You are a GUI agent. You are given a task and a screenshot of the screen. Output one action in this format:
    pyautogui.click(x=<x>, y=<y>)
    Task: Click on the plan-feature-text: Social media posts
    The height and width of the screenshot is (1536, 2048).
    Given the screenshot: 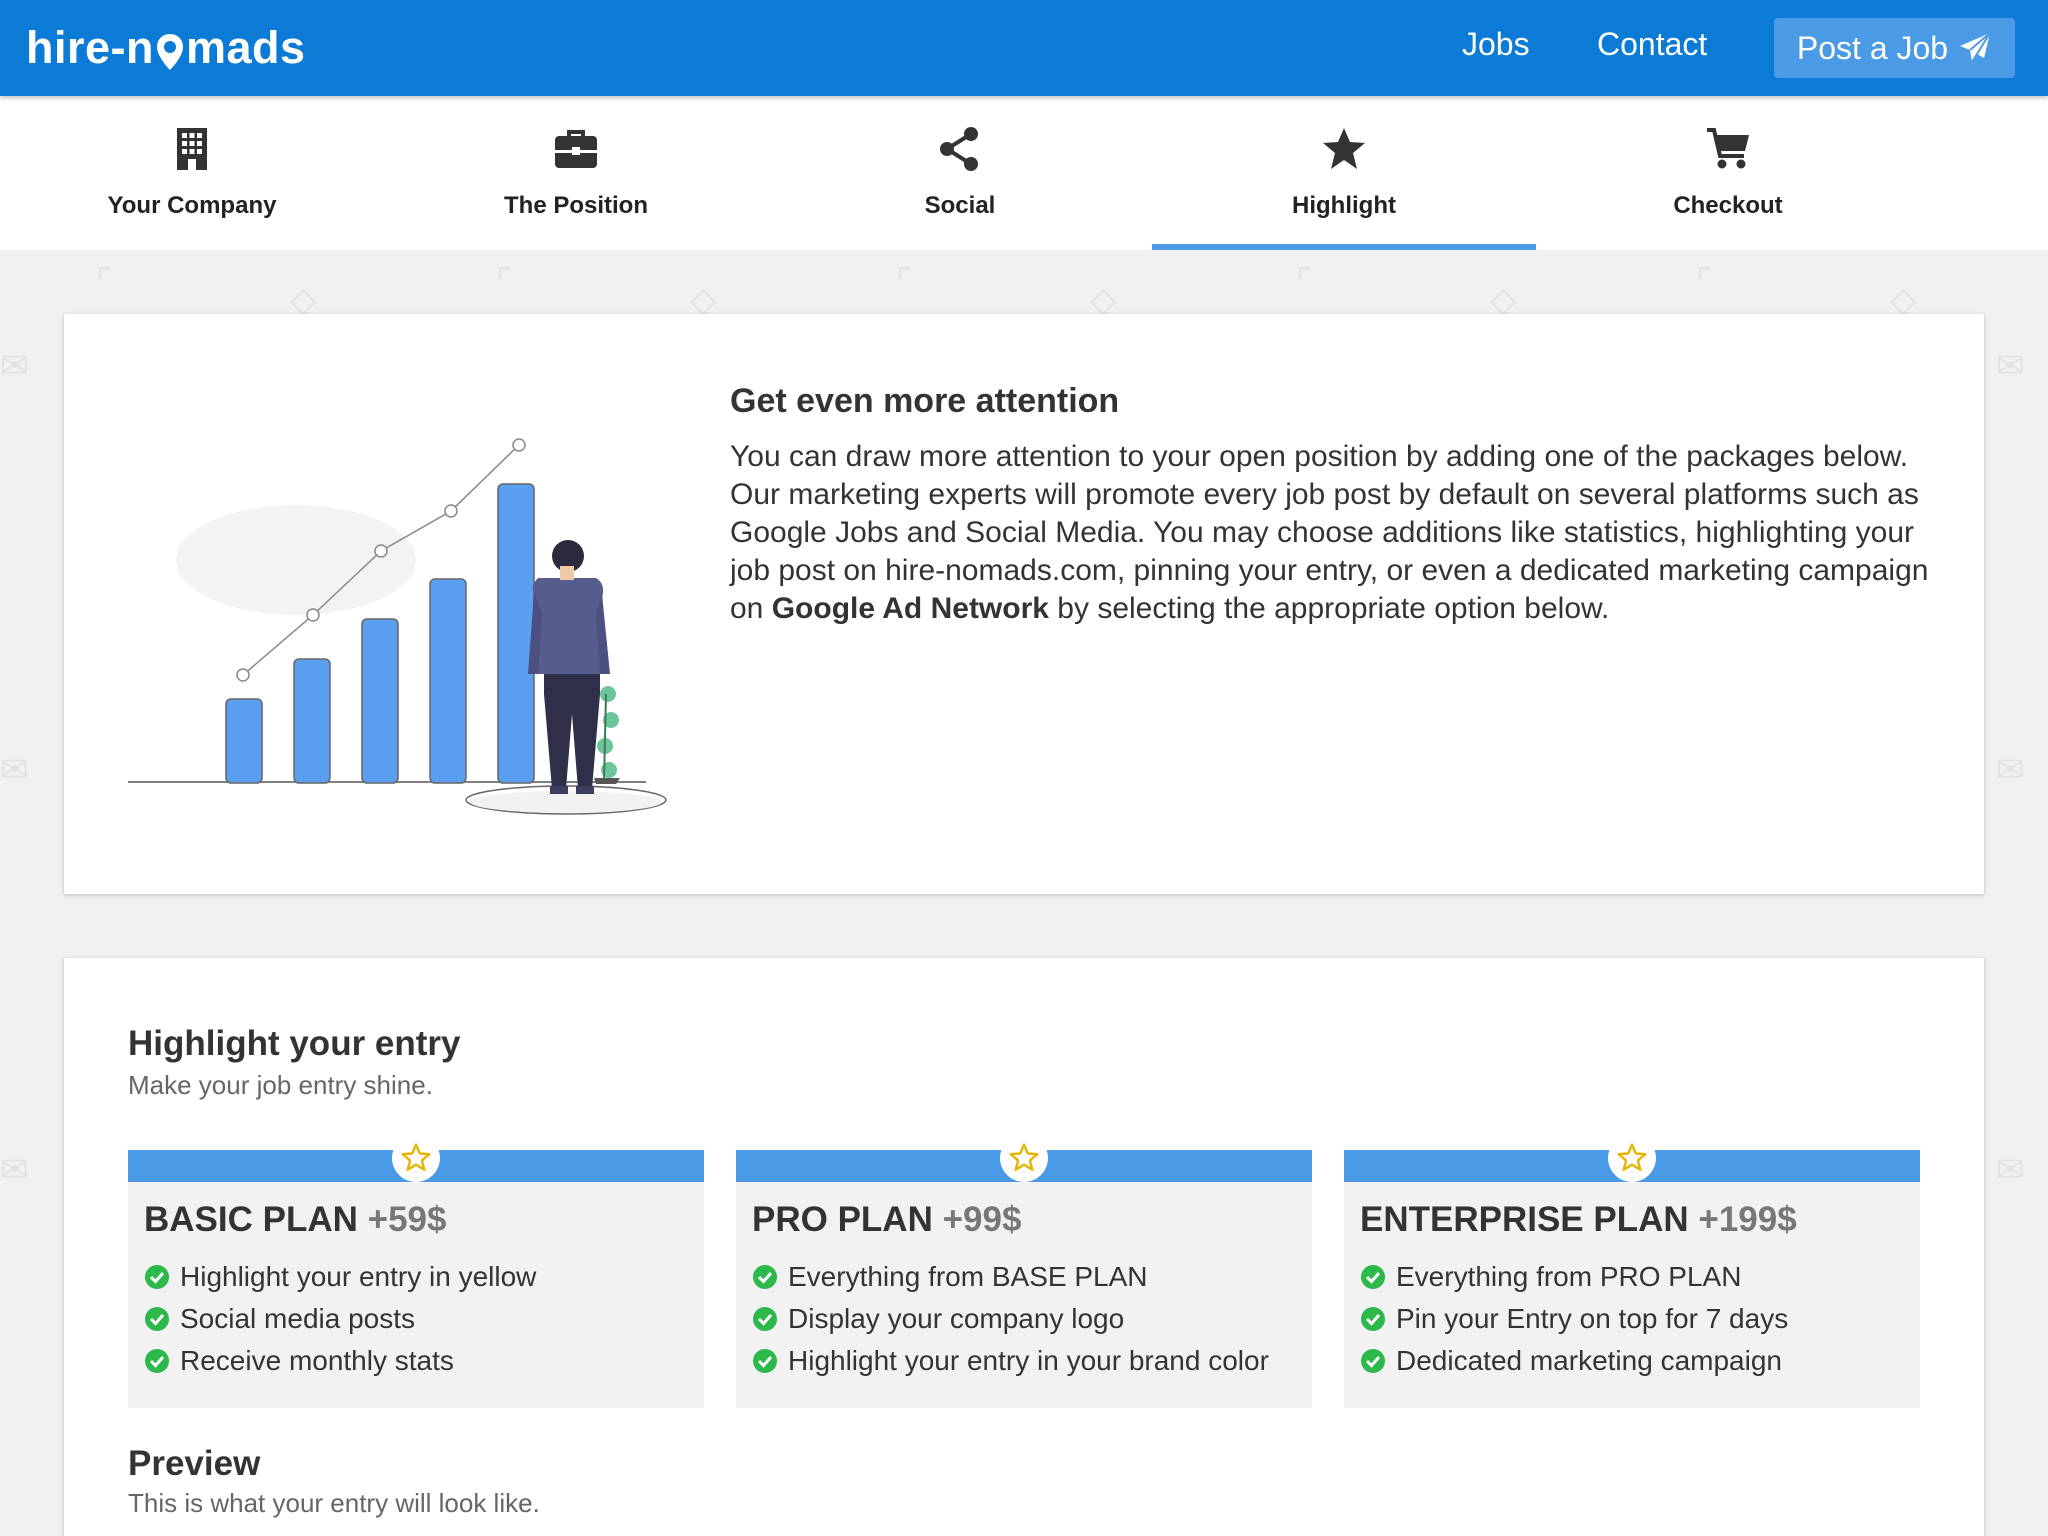 What is the action you would take?
    pyautogui.click(x=298, y=1318)
    